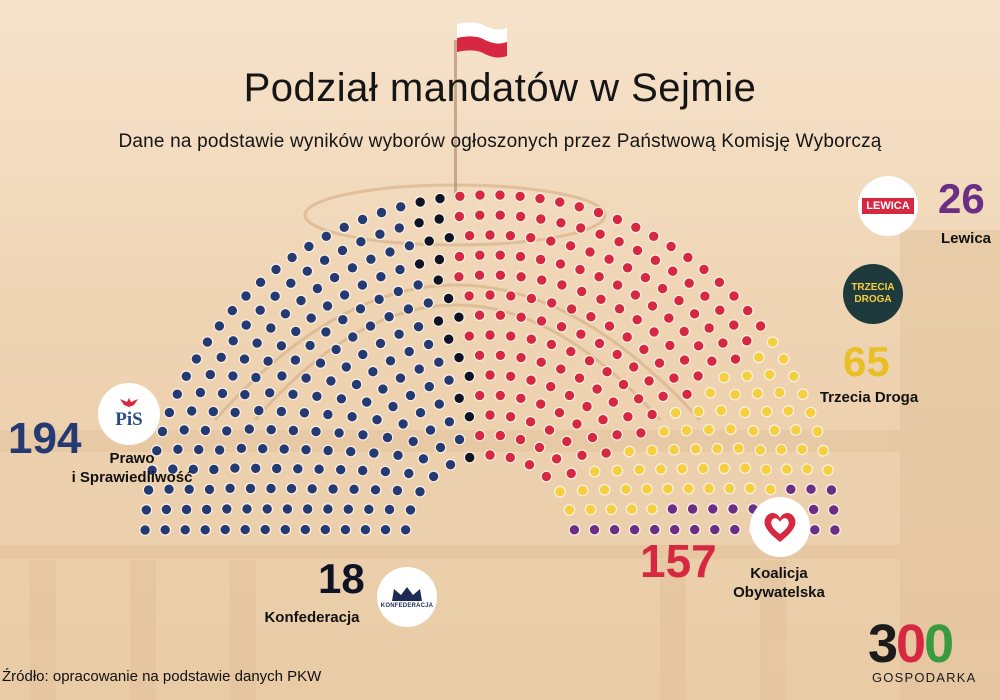  Describe the element at coordinates (911, 644) in the screenshot. I see `brand-digit-2: 0` at that location.